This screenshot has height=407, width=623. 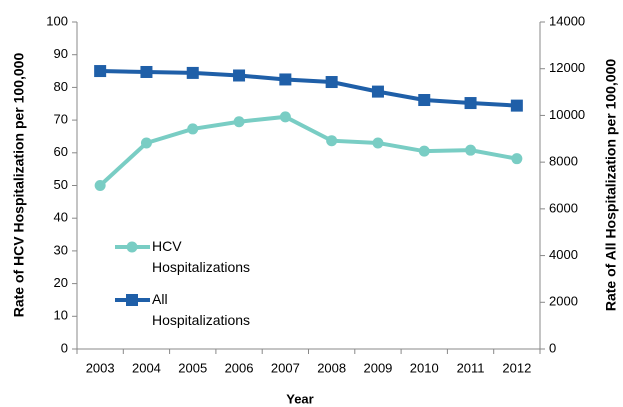 What do you see at coordinates (146, 367) in the screenshot?
I see `x-tick-label: 2004` at bounding box center [146, 367].